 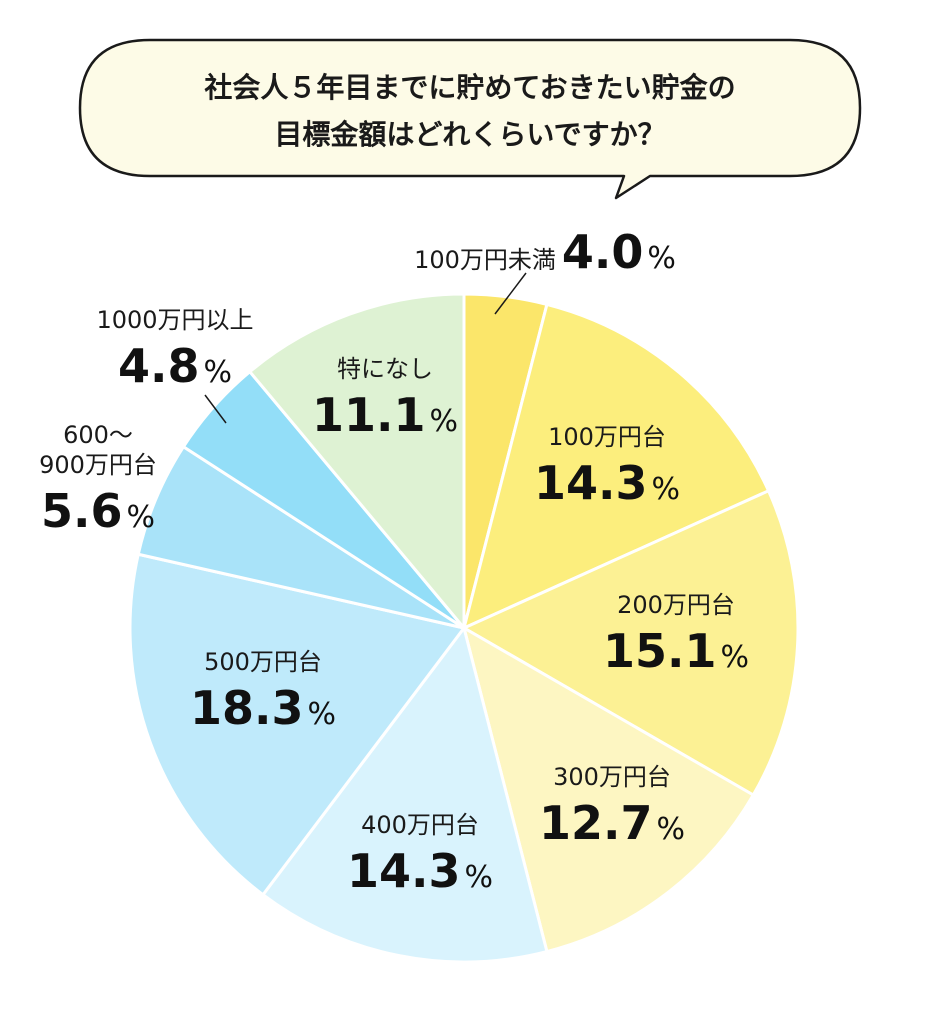 I want to click on slice-name: 300万円台, so click(x=612, y=777).